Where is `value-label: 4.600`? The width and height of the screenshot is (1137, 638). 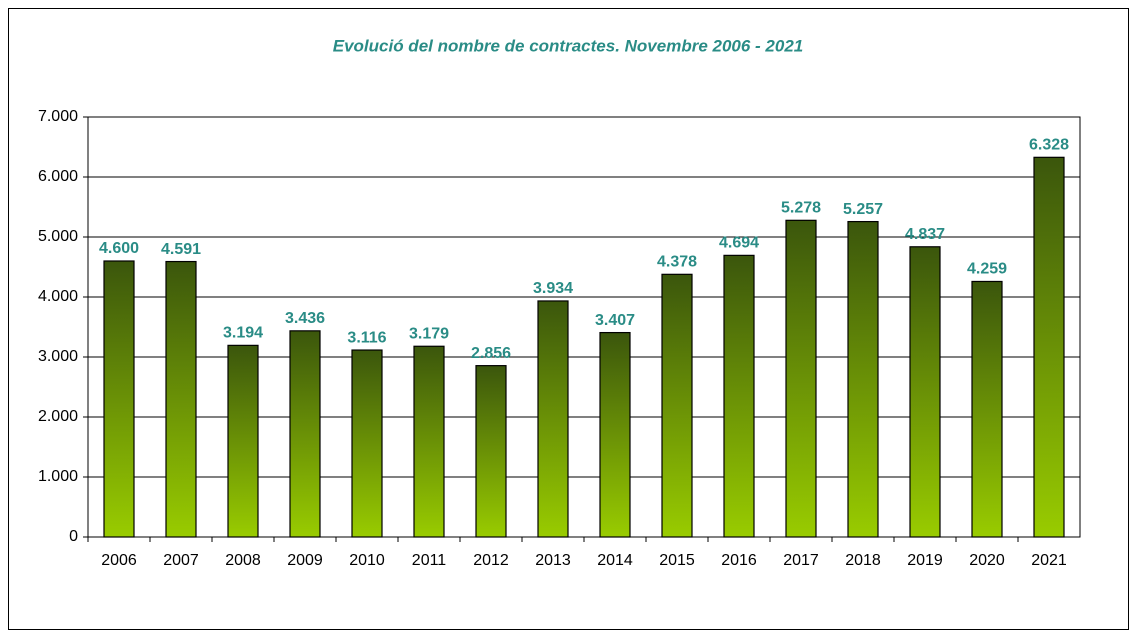 value-label: 4.600 is located at coordinates (119, 248).